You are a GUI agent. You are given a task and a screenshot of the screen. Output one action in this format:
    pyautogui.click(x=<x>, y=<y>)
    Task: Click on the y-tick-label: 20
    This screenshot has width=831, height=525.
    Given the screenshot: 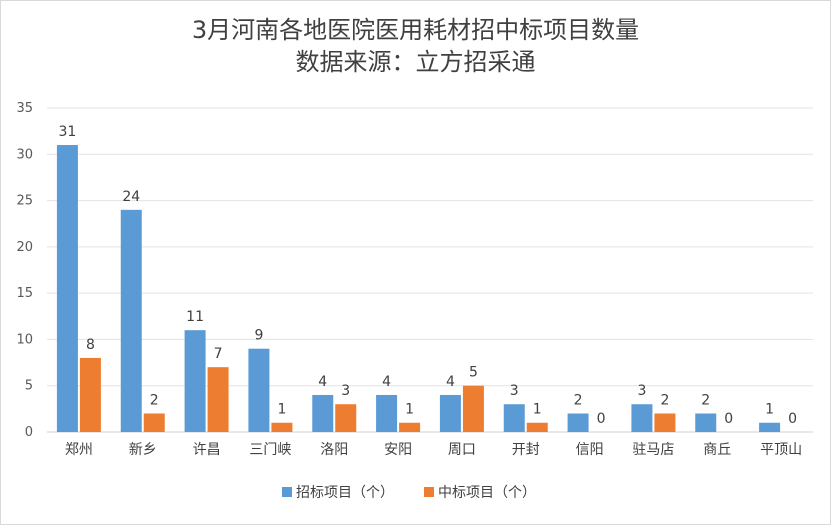 What is the action you would take?
    pyautogui.click(x=24, y=247)
    